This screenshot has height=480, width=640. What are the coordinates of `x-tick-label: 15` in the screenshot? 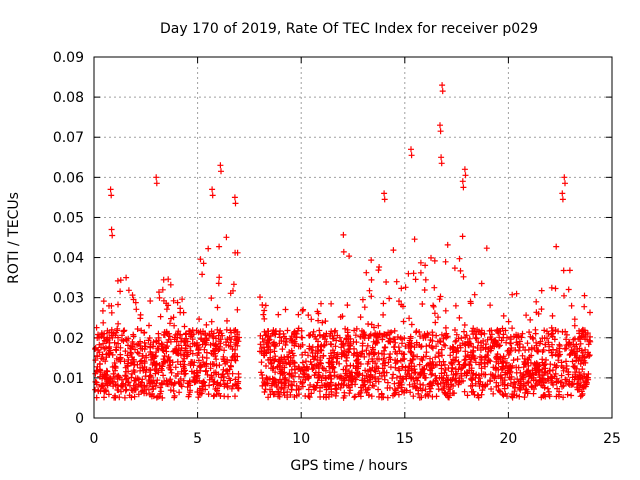 It's located at (405, 439).